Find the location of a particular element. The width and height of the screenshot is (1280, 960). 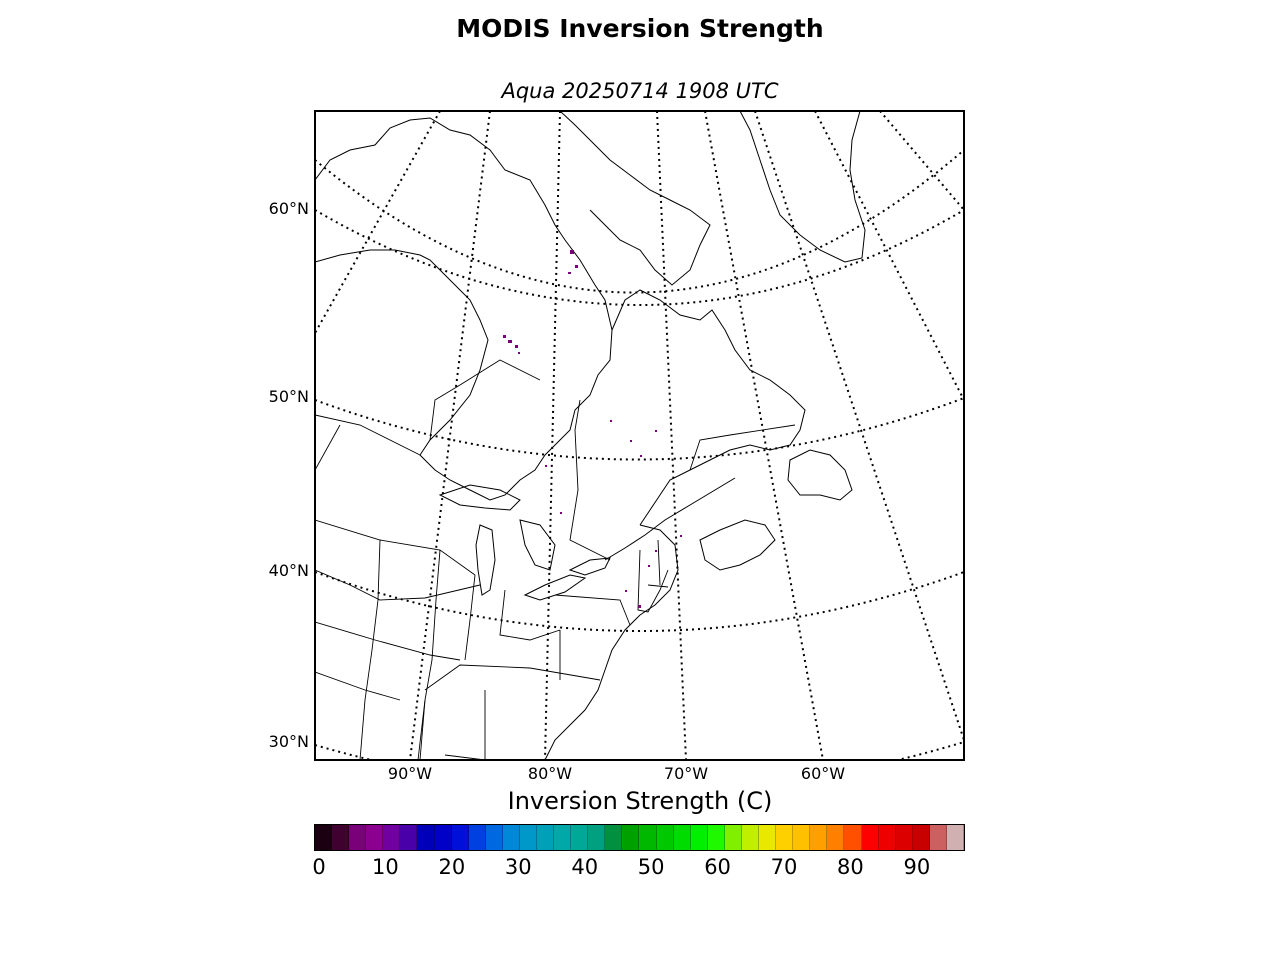

meridian-50w is located at coordinates (859, 426).